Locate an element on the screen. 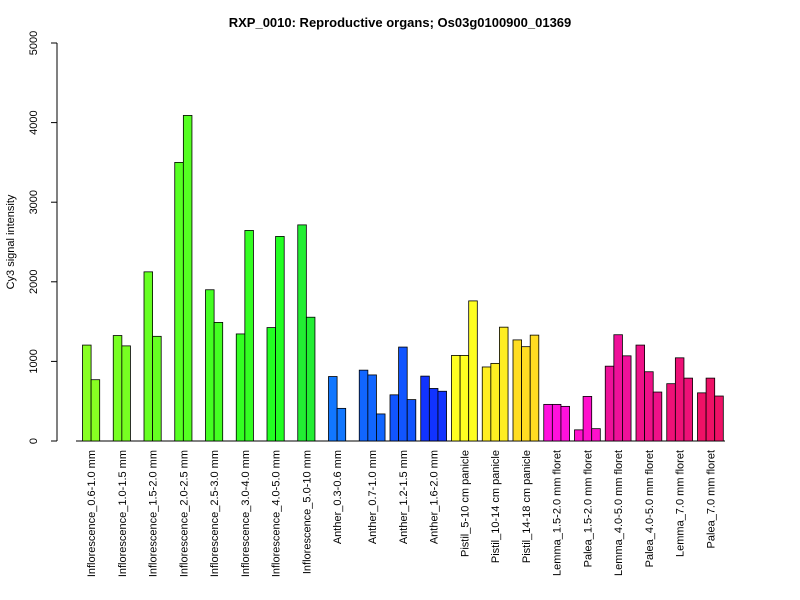  category-label: Anther_1.2-1.5 mm is located at coordinates (404, 497).